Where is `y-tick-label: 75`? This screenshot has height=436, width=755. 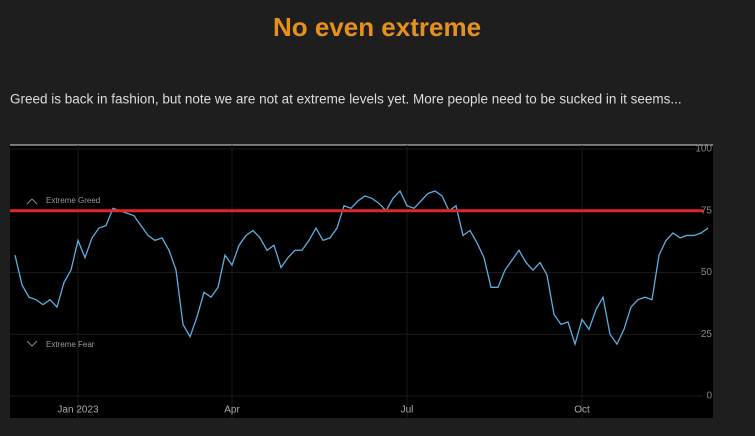 y-tick-label: 75 is located at coordinates (707, 210).